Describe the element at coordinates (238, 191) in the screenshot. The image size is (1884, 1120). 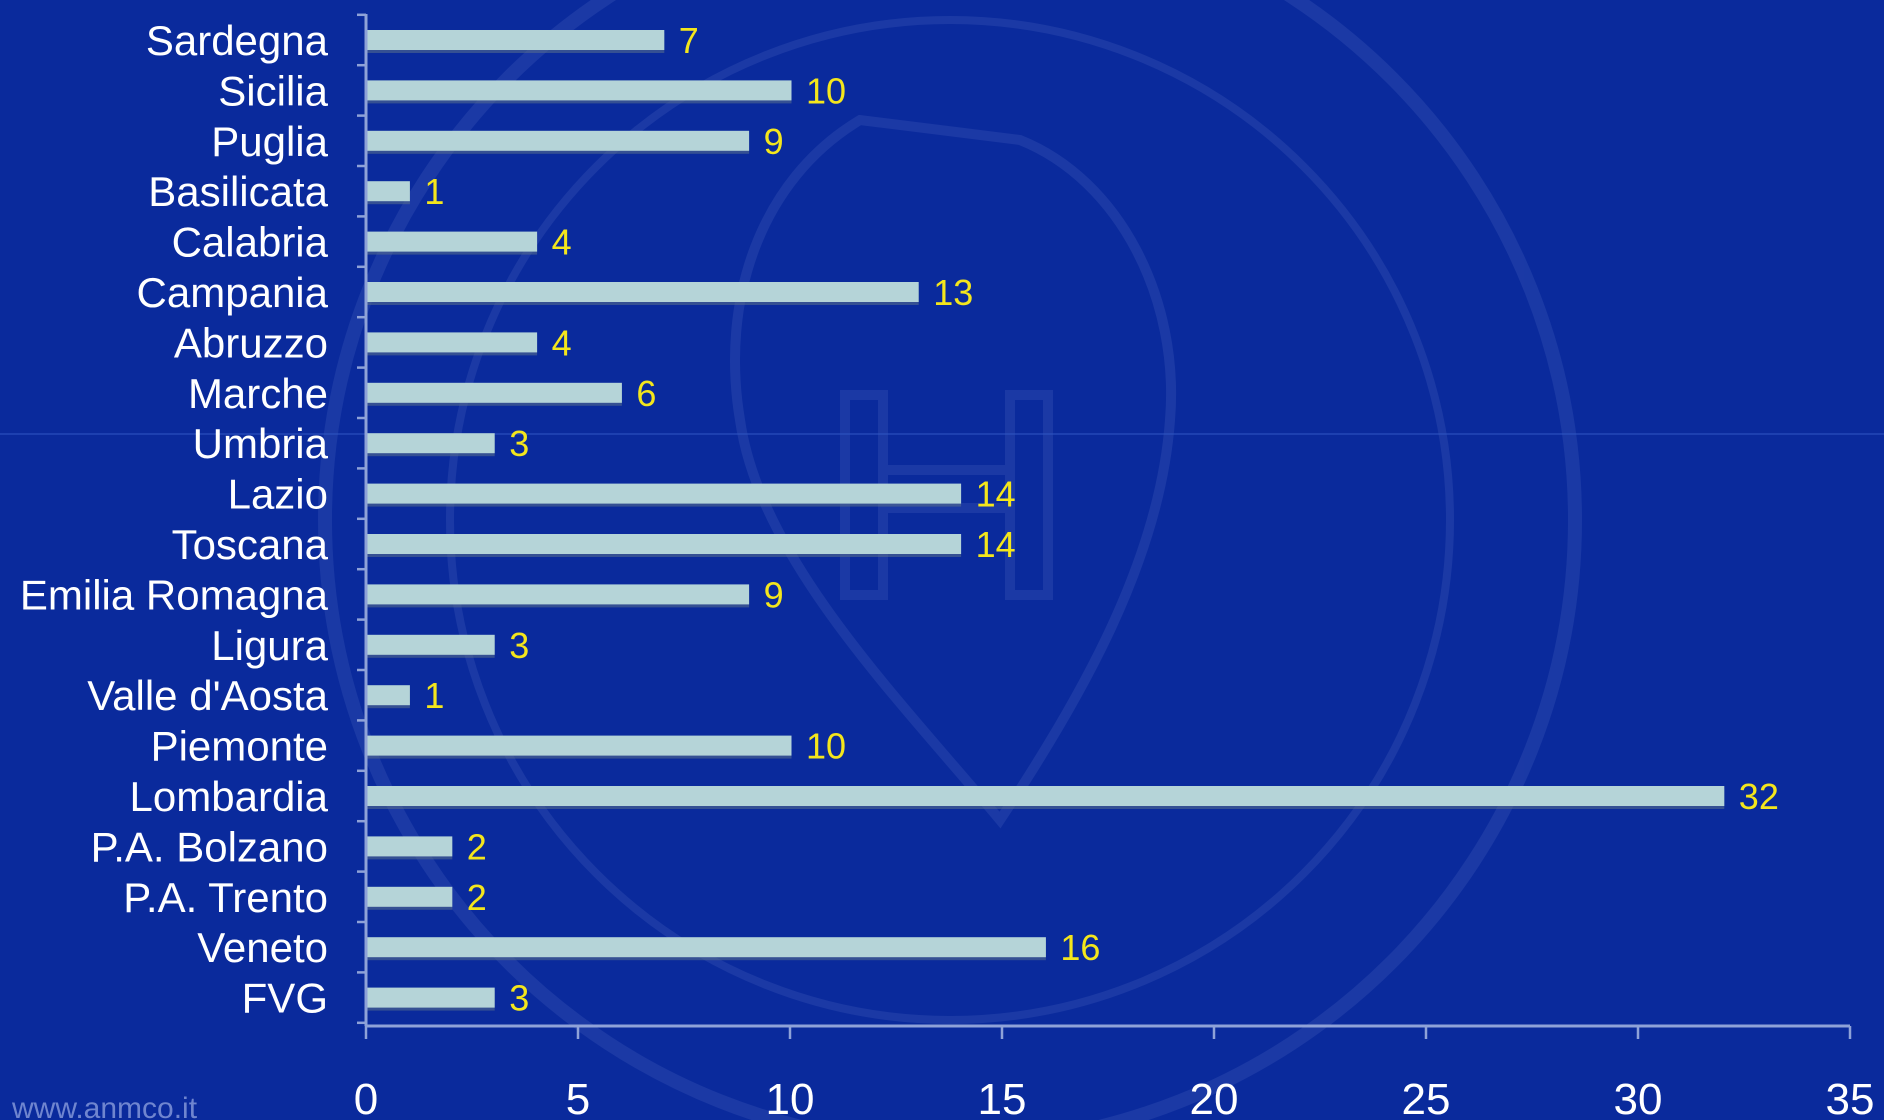
I see `category-label: Basilicata` at that location.